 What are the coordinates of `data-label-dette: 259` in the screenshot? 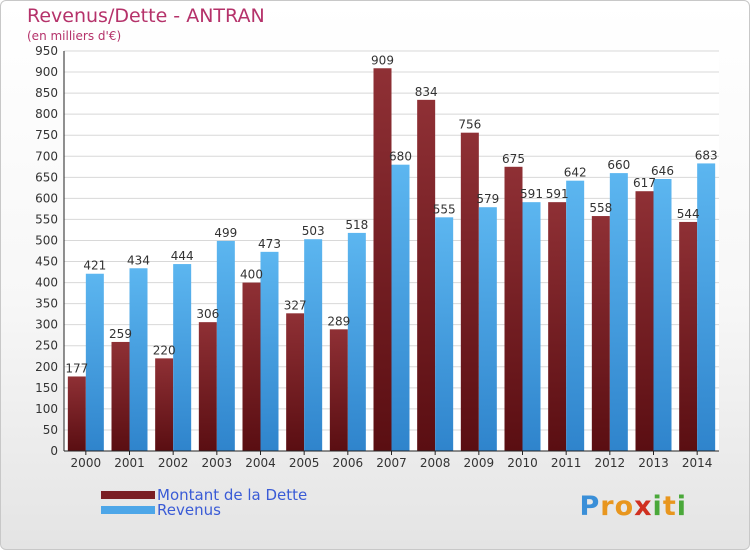 It's located at (120, 334).